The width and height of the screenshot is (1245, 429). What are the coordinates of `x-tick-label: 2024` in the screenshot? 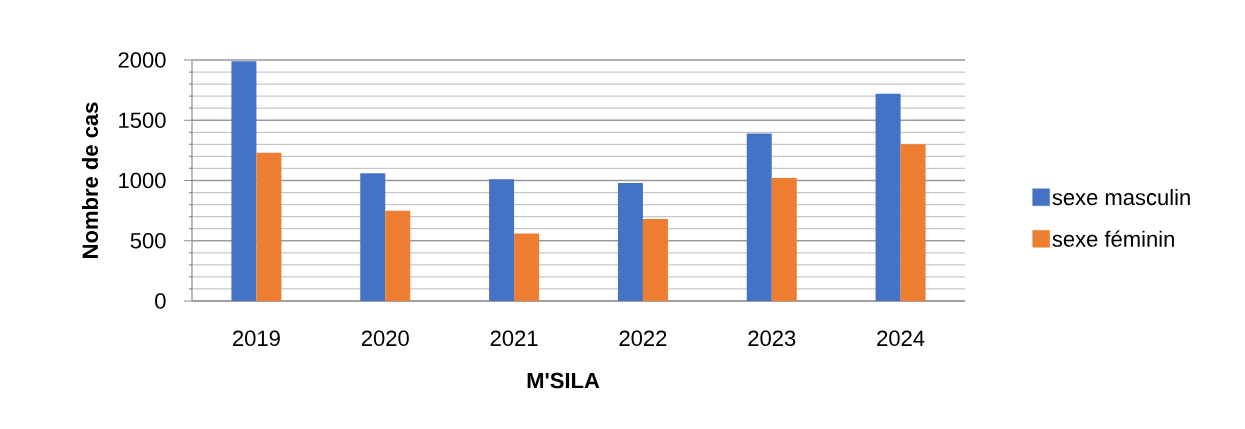 It's located at (901, 338).